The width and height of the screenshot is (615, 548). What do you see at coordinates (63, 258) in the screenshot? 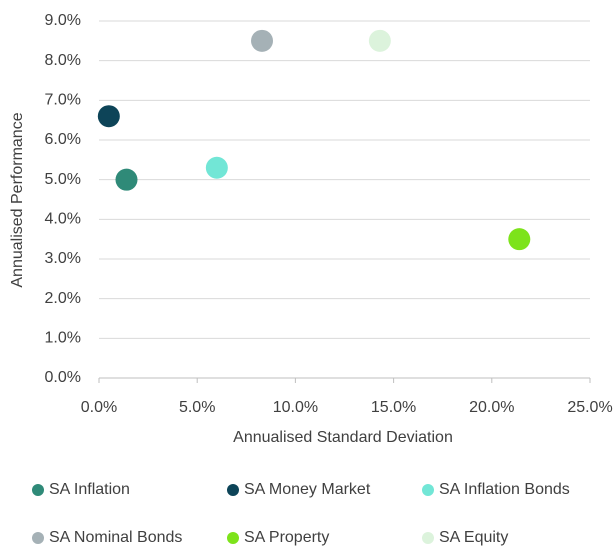
I see `y-tick-label: 3.0%` at bounding box center [63, 258].